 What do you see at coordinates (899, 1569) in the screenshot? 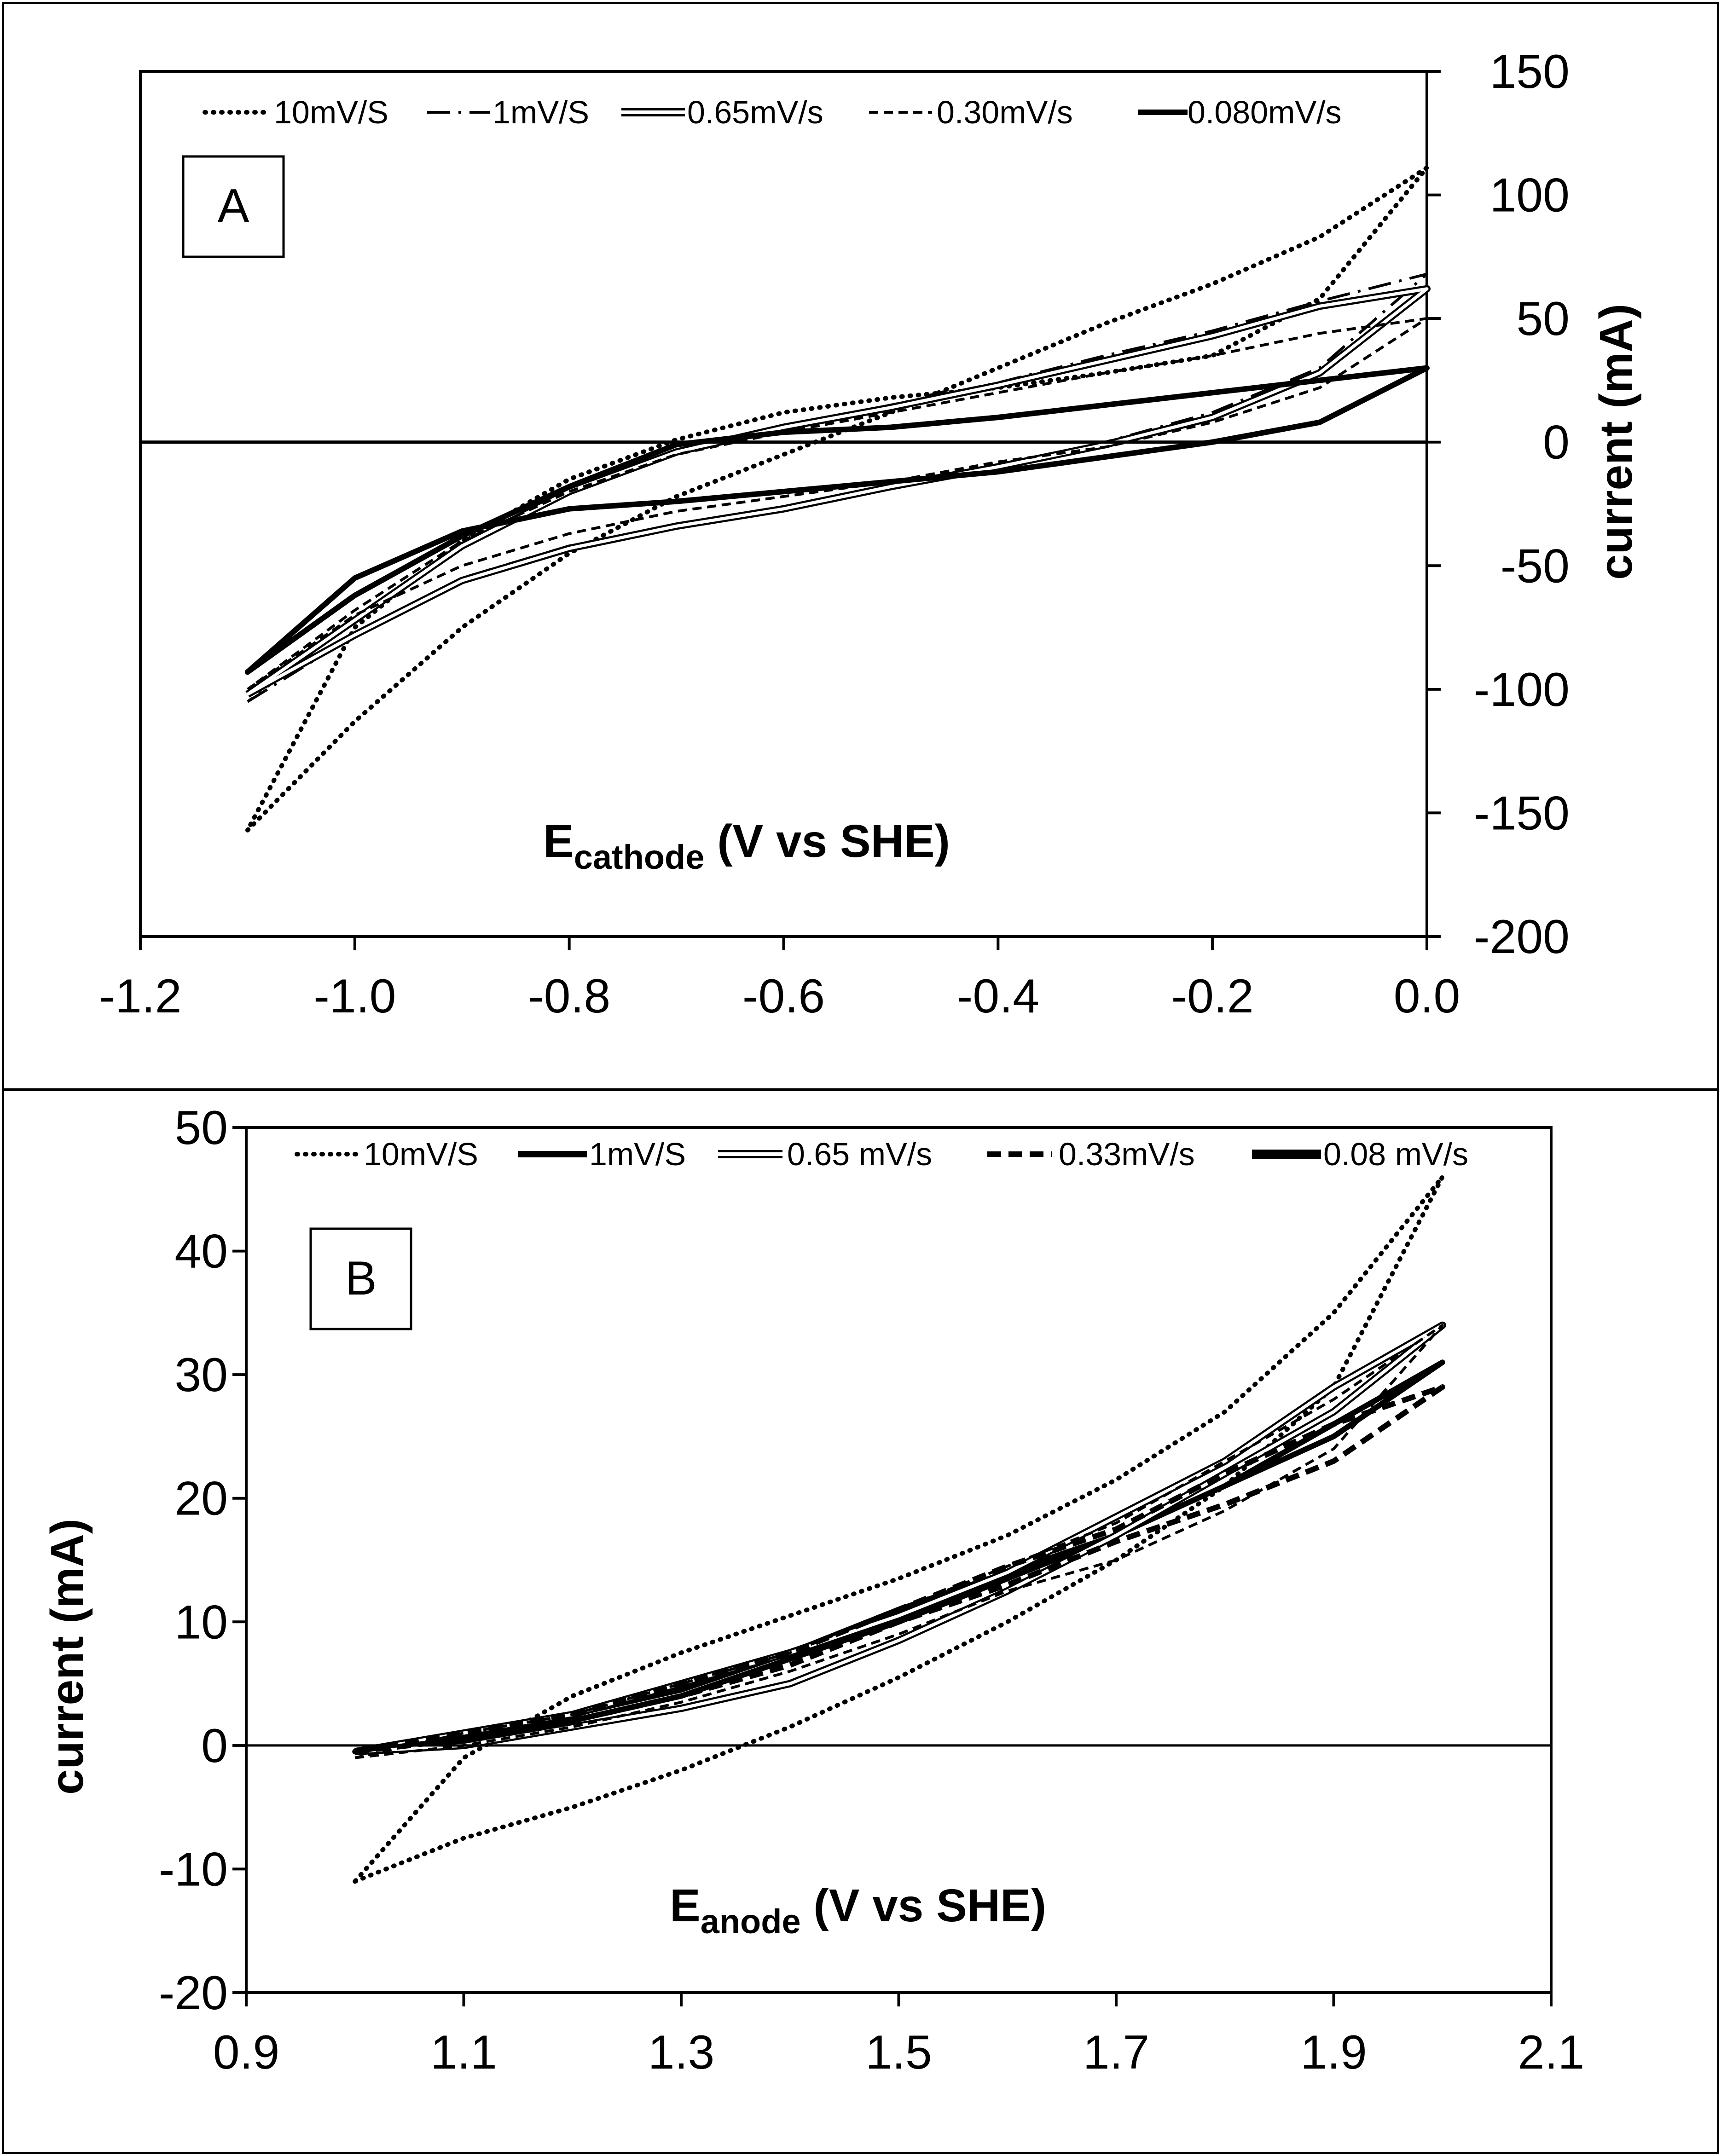
I see `chart-b-series-008mvs` at bounding box center [899, 1569].